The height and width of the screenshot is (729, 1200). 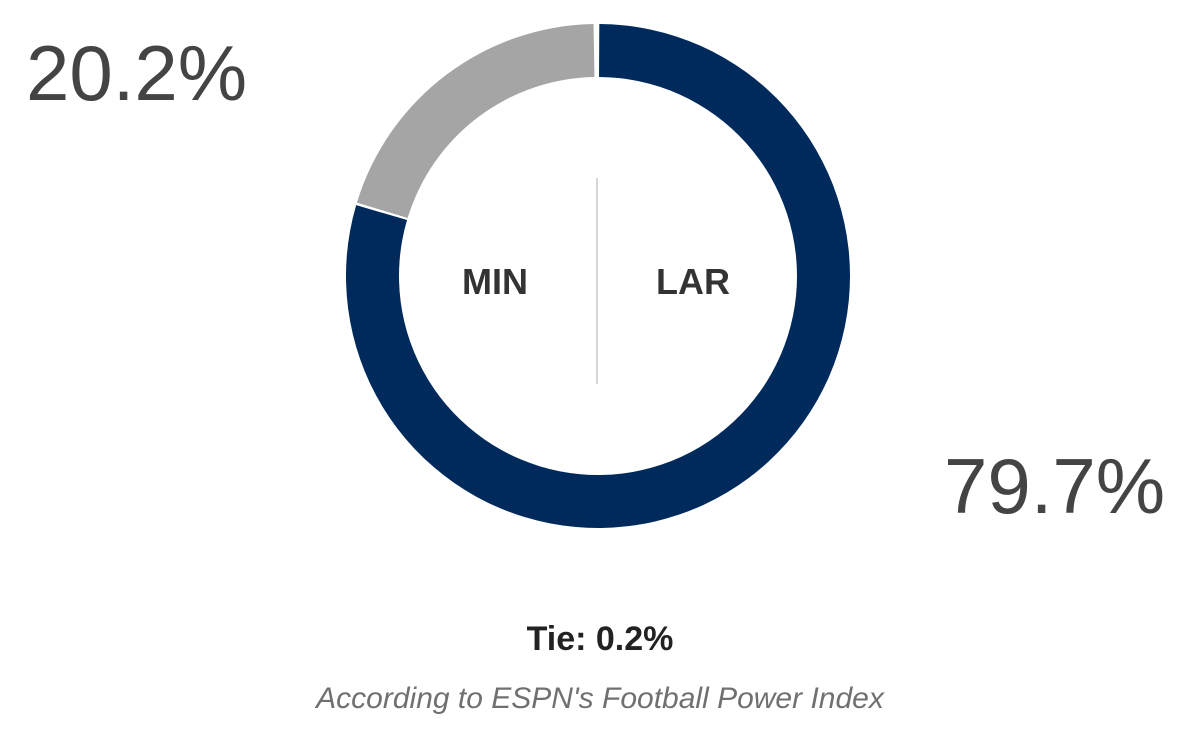 I want to click on donut-slice-tie, so click(x=596, y=51).